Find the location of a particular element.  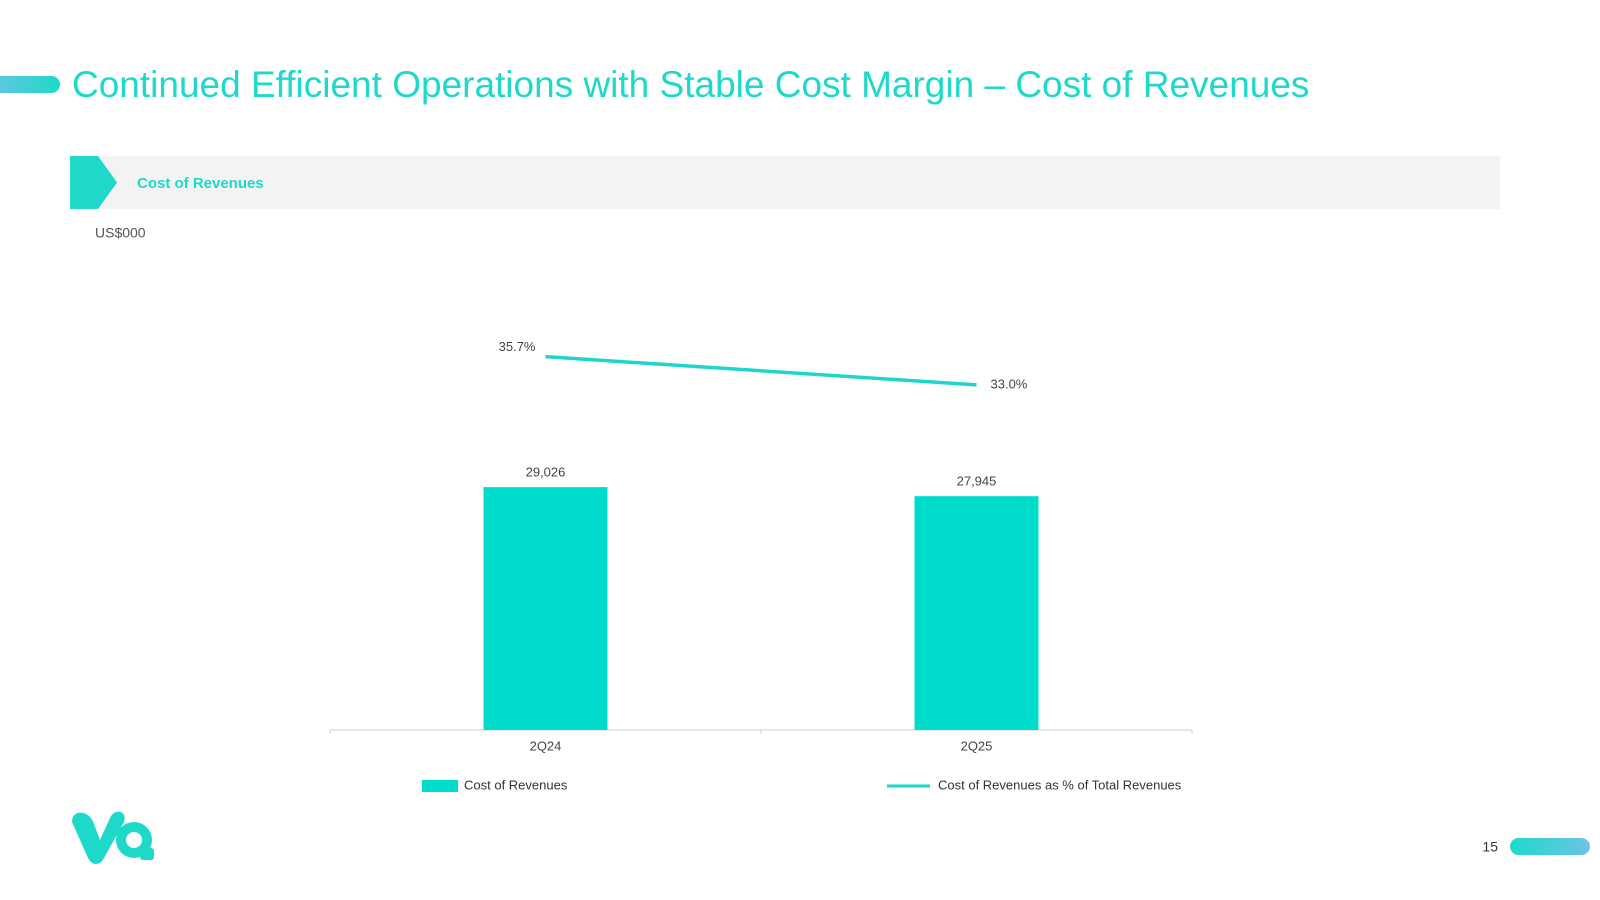

section-chevron is located at coordinates (93, 182).